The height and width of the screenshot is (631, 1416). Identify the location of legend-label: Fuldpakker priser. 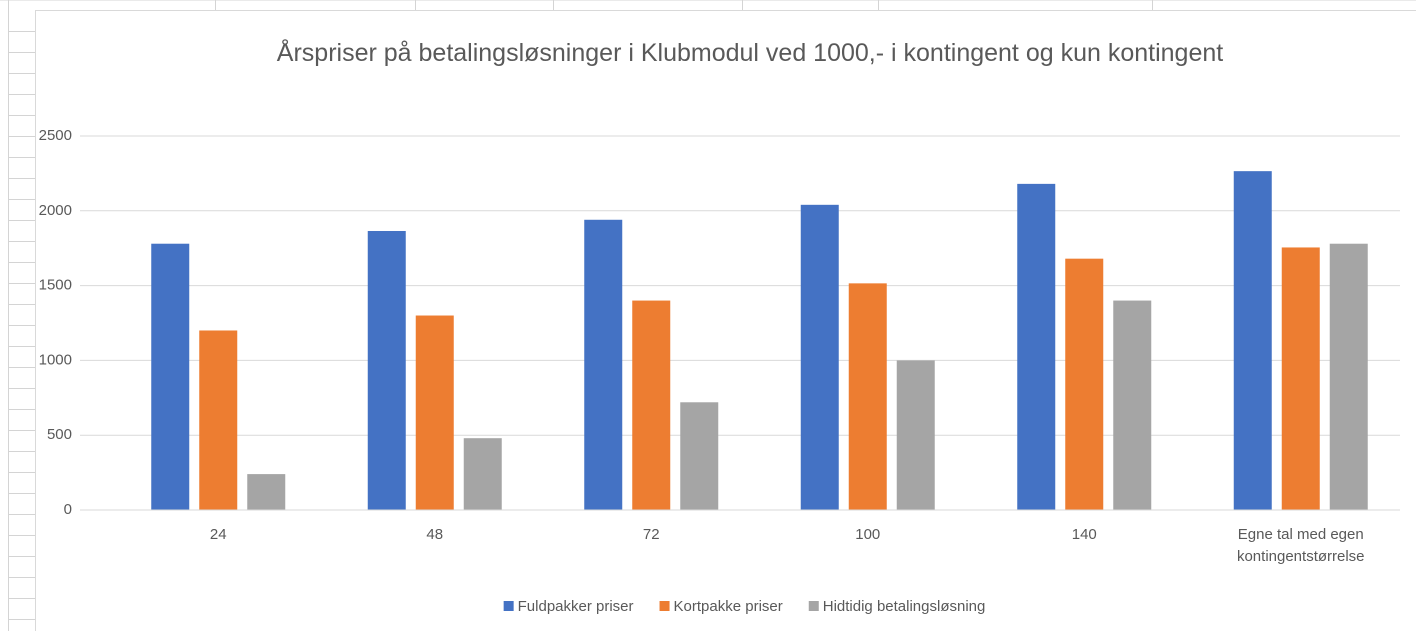
(576, 606).